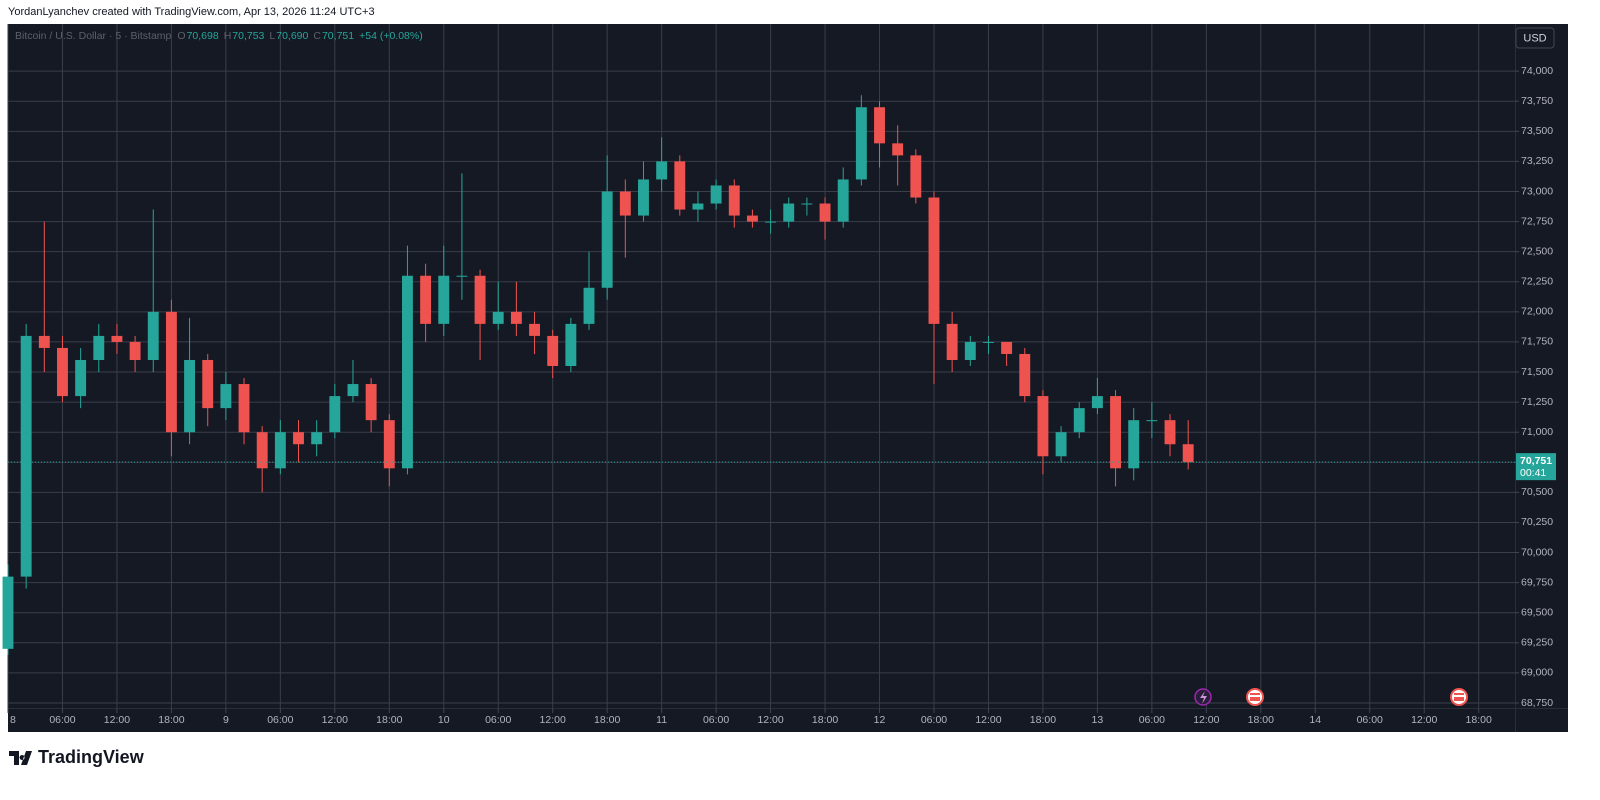  I want to click on ohlc-value: 70,698, so click(203, 36).